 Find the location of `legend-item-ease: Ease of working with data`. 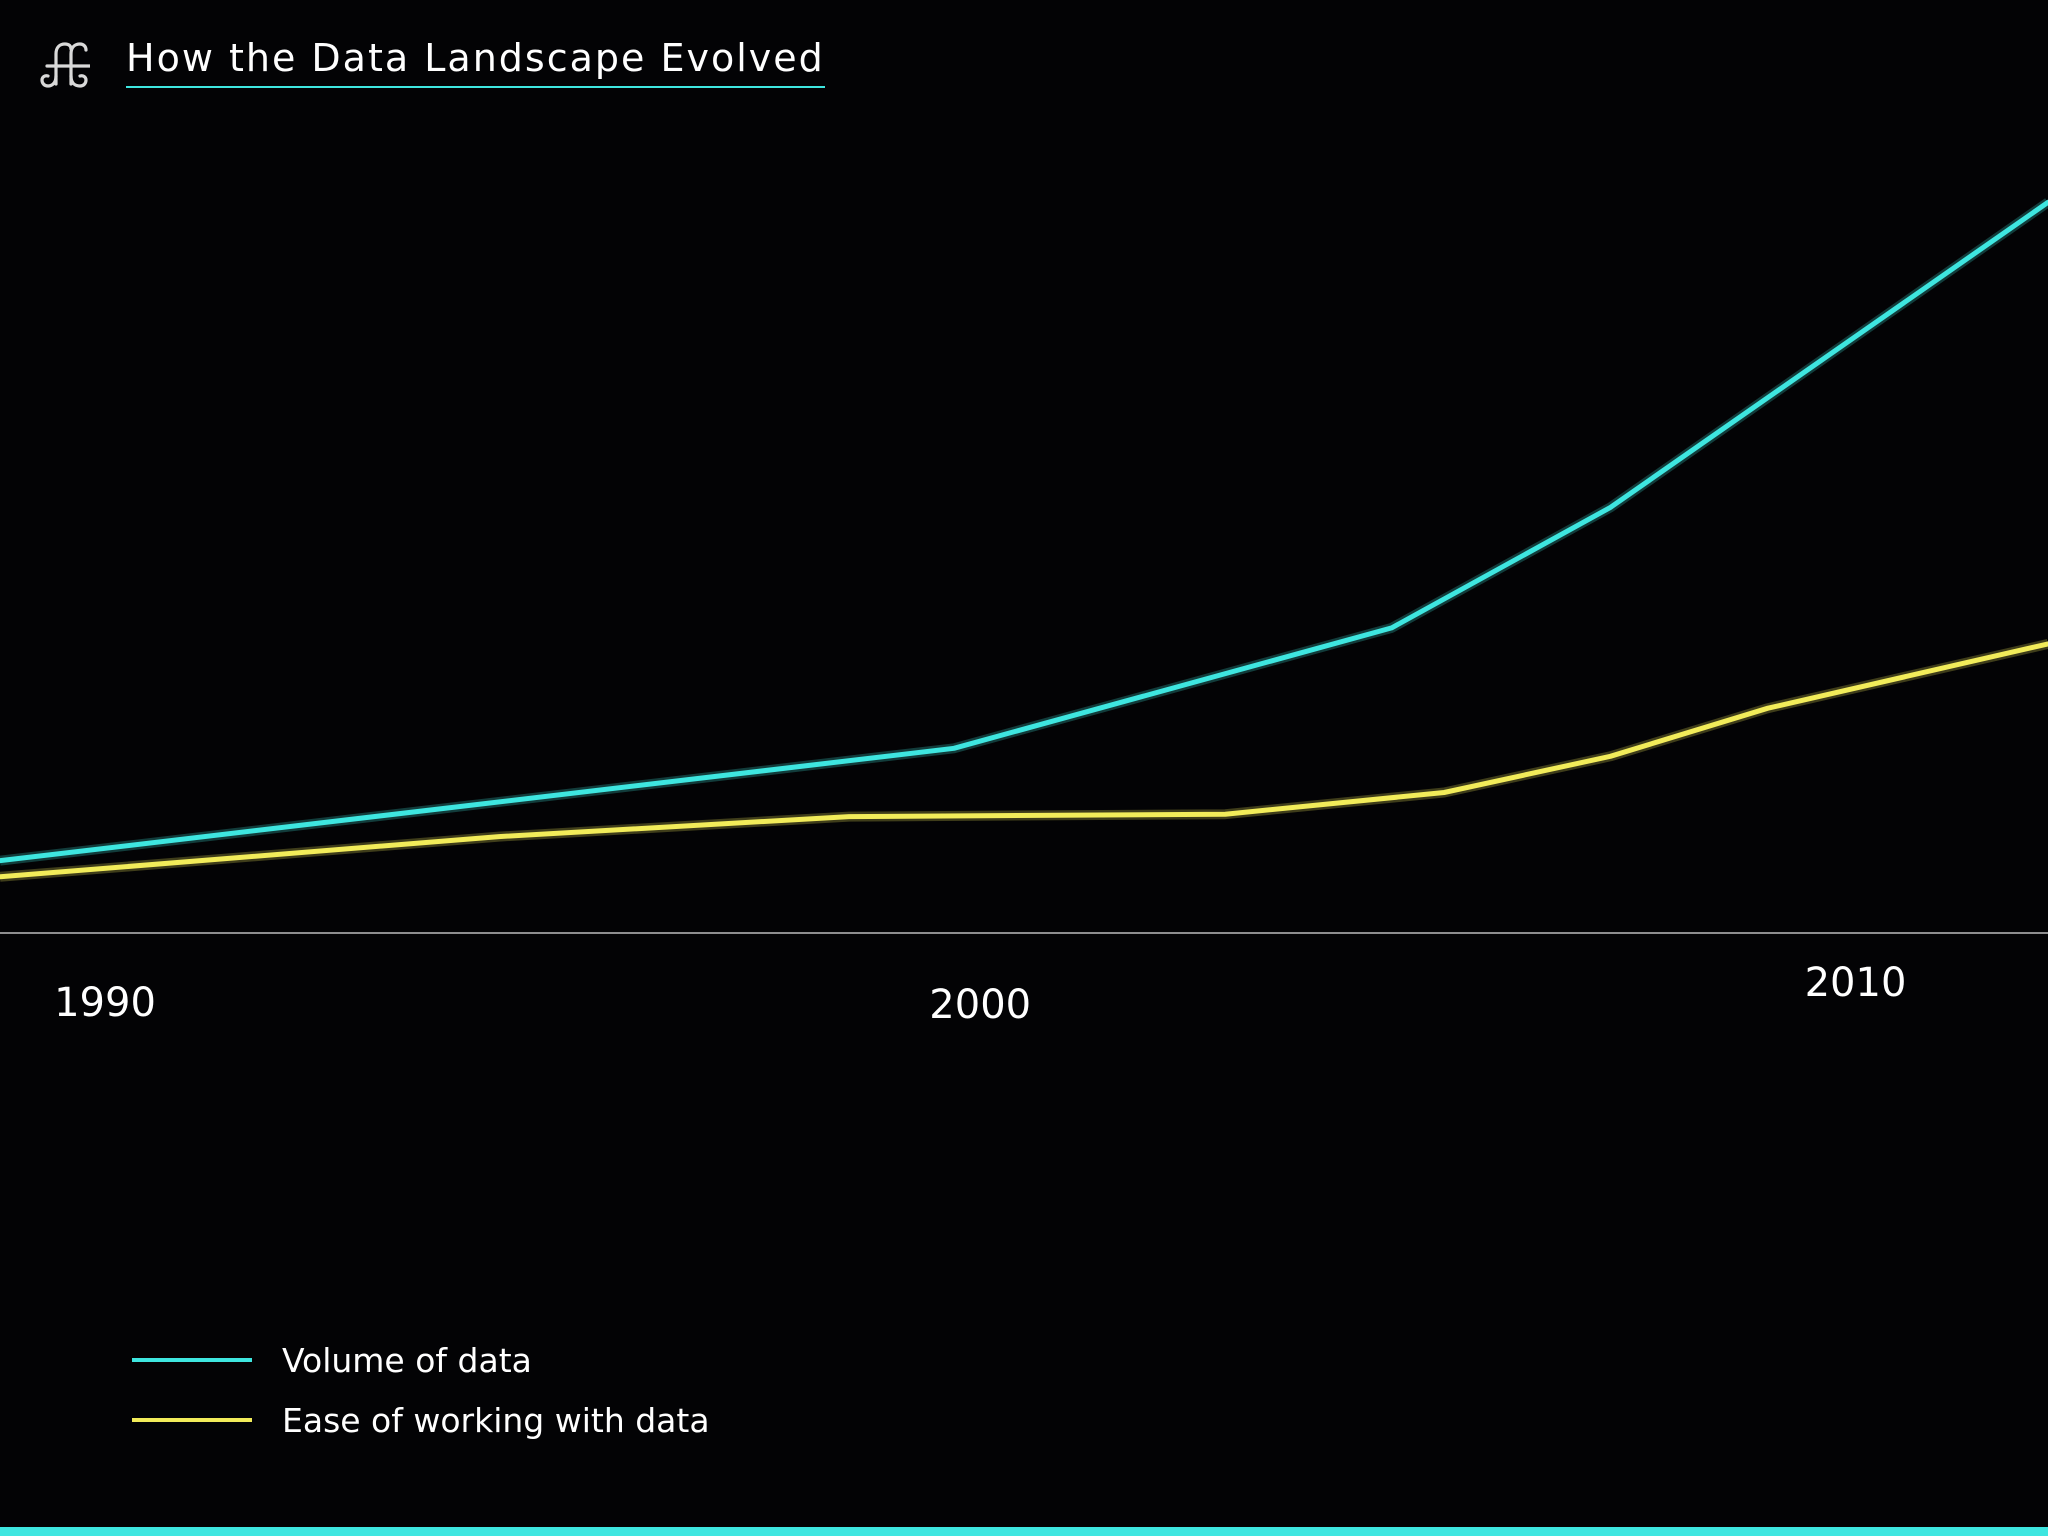

legend-item-ease: Ease of working with data is located at coordinates (421, 1420).